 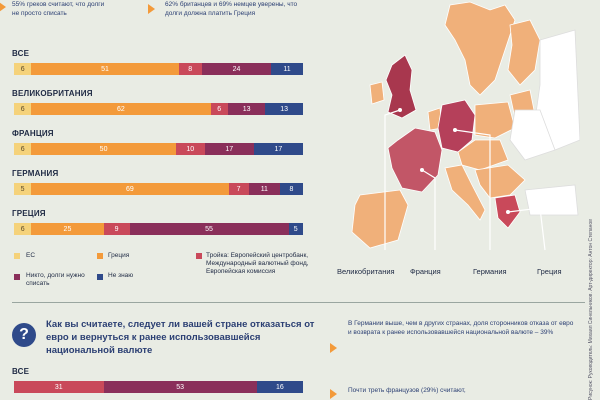 I want to click on map-france, so click(x=415, y=160).